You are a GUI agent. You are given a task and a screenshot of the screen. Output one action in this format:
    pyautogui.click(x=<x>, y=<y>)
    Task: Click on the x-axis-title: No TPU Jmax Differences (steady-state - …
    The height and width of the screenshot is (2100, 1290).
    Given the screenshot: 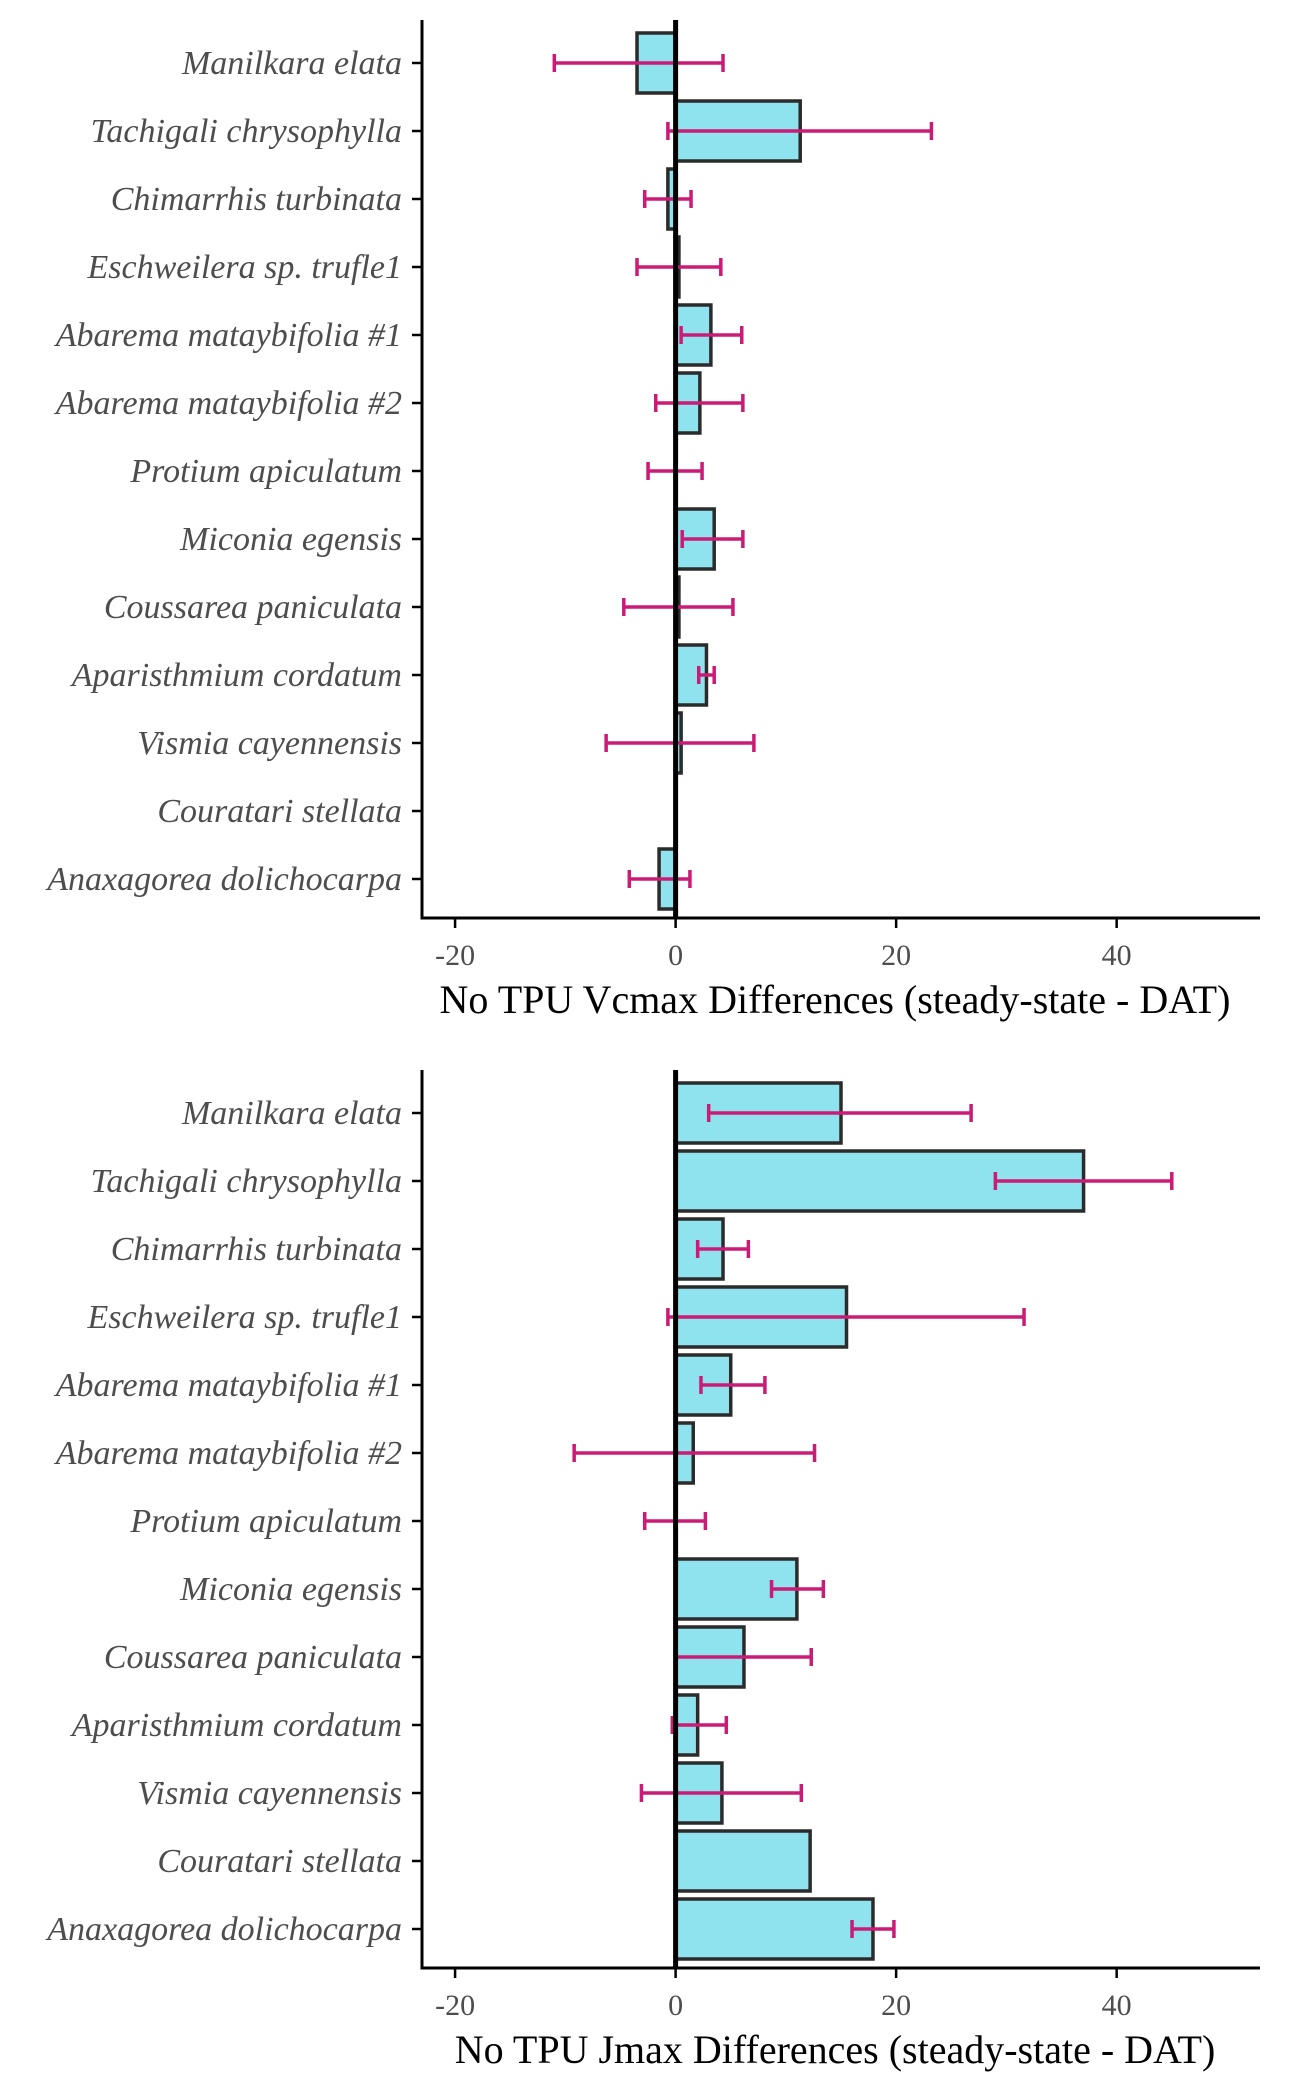 What is the action you would take?
    pyautogui.click(x=835, y=2049)
    